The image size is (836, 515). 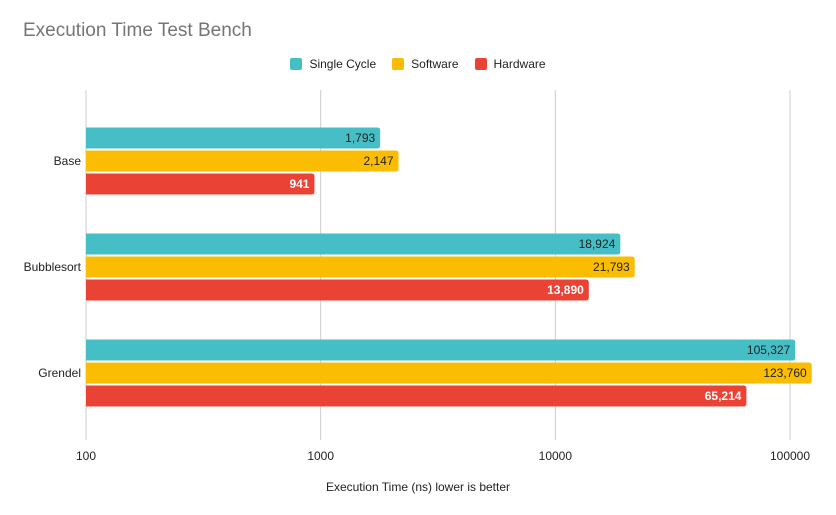 I want to click on legend-item-single-cycle: Single Cycle, so click(x=333, y=64).